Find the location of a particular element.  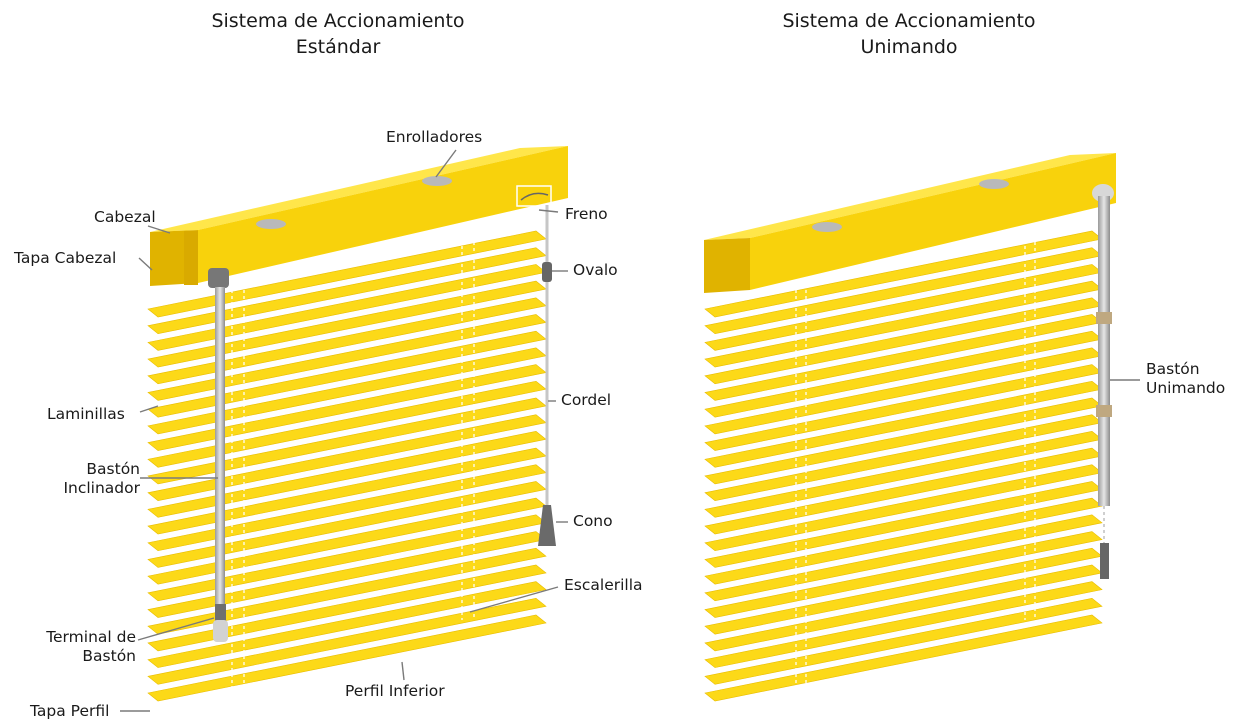

label-baston-unimando-line1: Bastón is located at coordinates (1173, 369).